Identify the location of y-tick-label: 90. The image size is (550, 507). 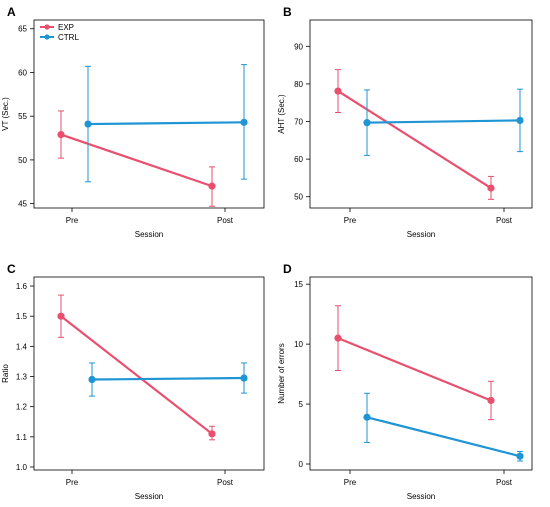
(298, 46).